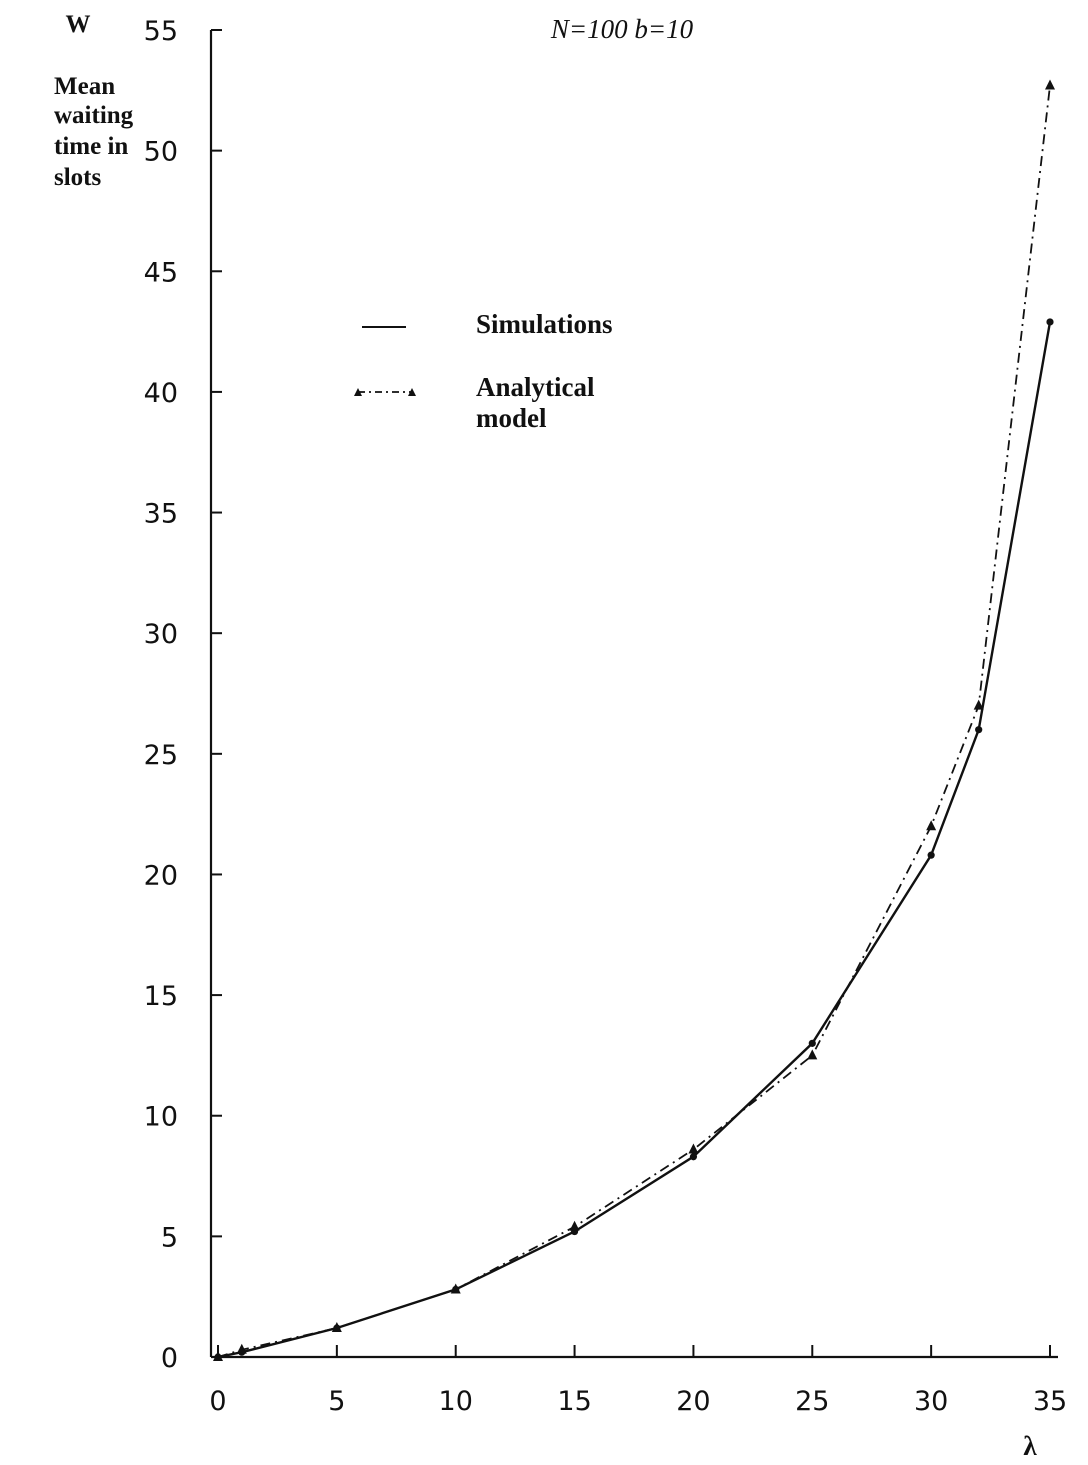  What do you see at coordinates (78, 177) in the screenshot?
I see `y-axis-label-line: slots` at bounding box center [78, 177].